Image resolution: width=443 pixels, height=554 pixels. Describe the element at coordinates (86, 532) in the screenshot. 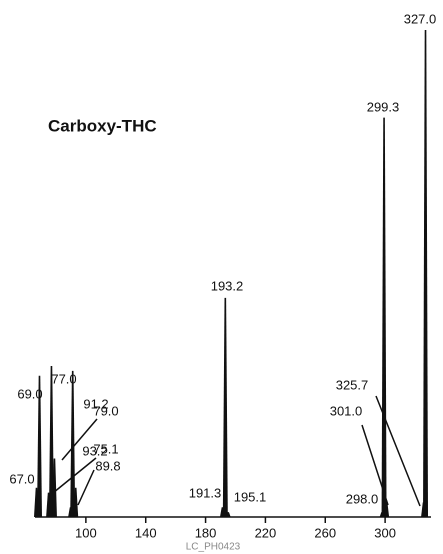

I see `x-tick-label: 100` at that location.